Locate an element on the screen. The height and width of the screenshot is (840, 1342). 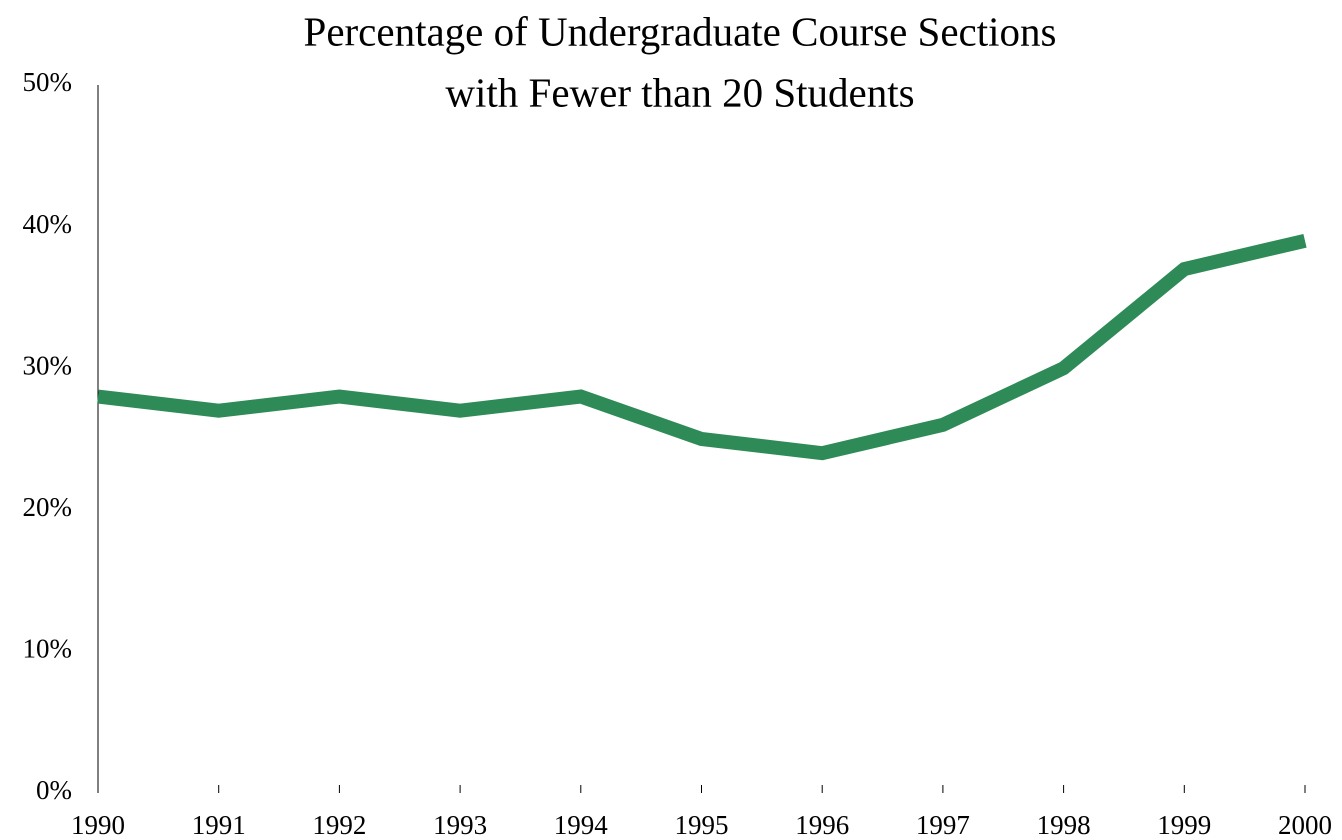
x-tick-label: 1998 is located at coordinates (1064, 825).